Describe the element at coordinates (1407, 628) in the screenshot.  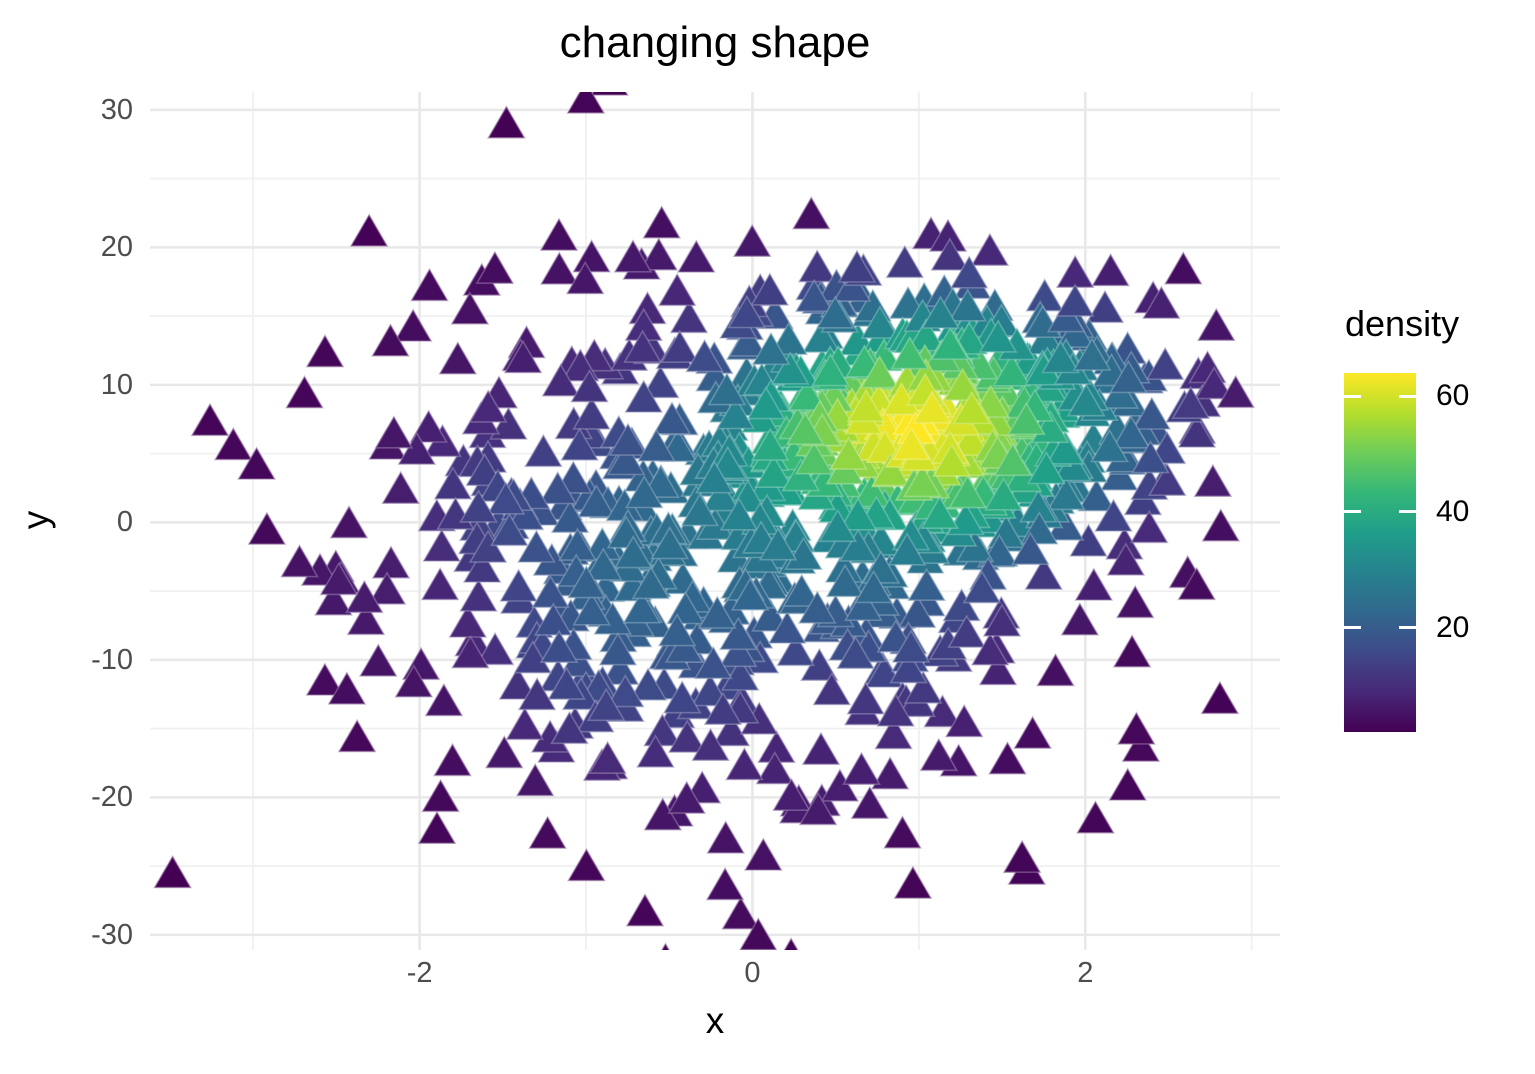
I see `legend-tick-mark` at that location.